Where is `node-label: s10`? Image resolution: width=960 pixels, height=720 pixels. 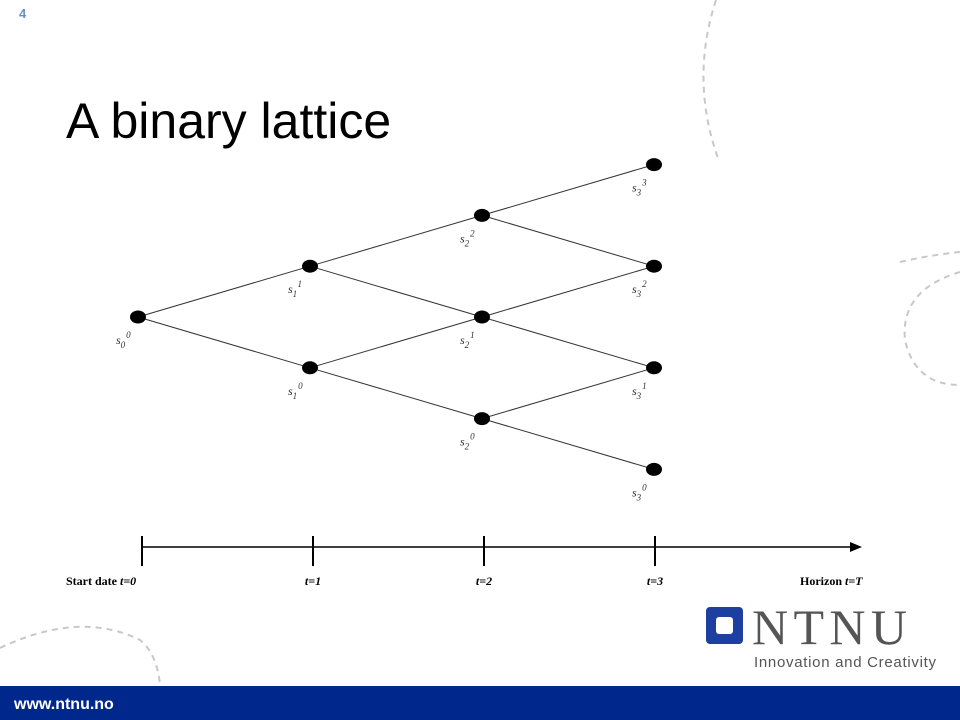
node-label: s10 is located at coordinates (295, 391).